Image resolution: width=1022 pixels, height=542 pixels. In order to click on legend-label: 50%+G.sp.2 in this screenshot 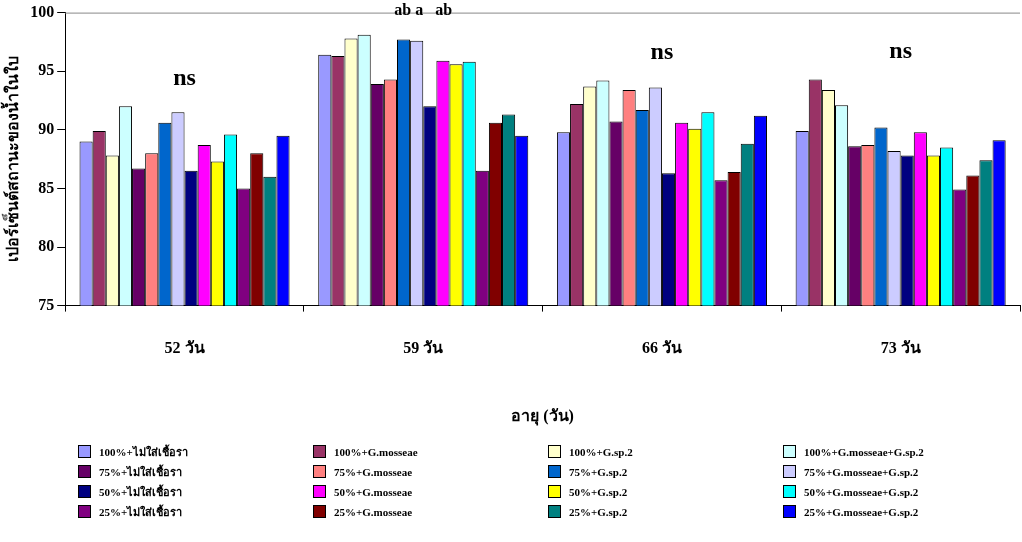, I will do `click(598, 491)`.